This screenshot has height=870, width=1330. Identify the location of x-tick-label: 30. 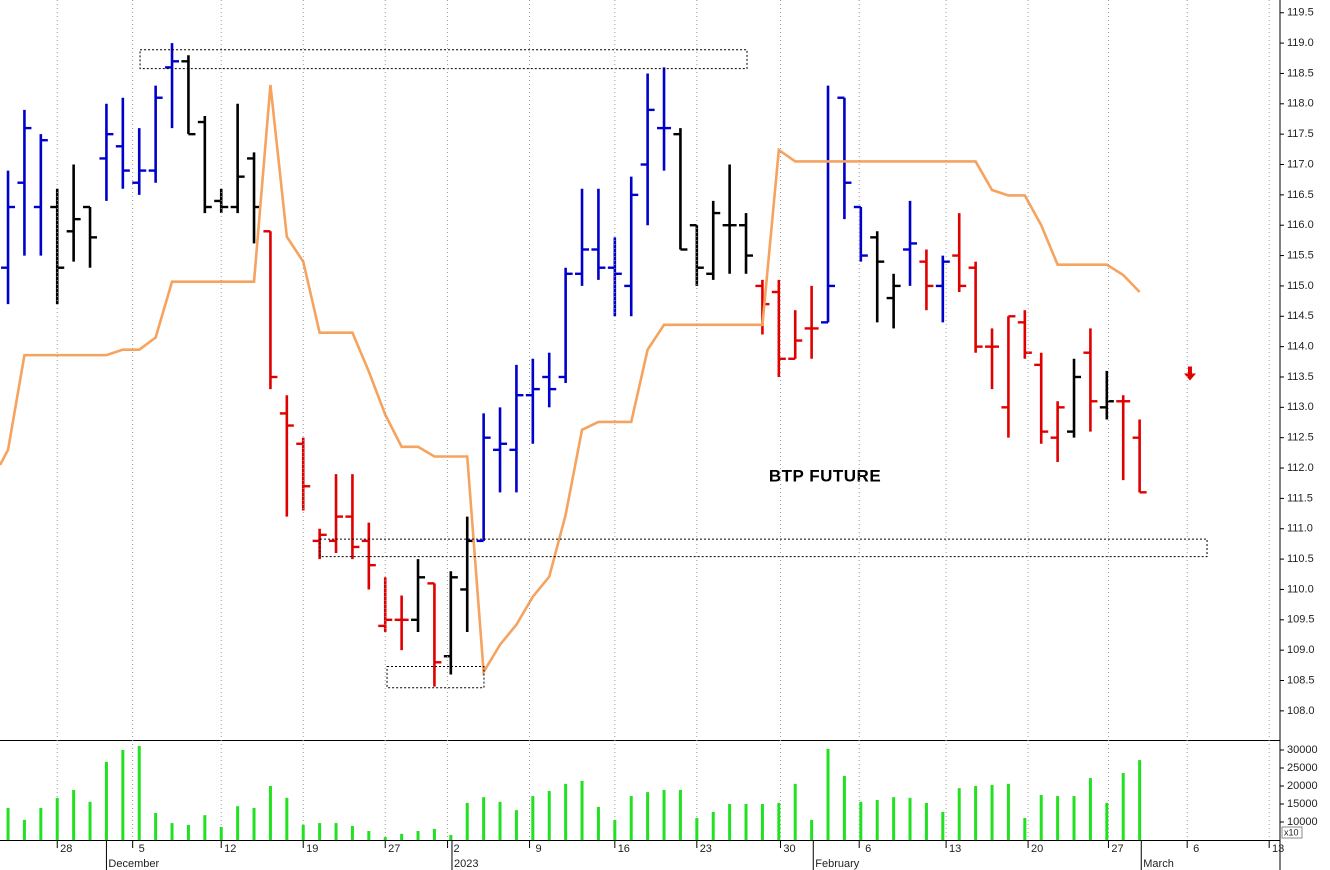
(789, 849).